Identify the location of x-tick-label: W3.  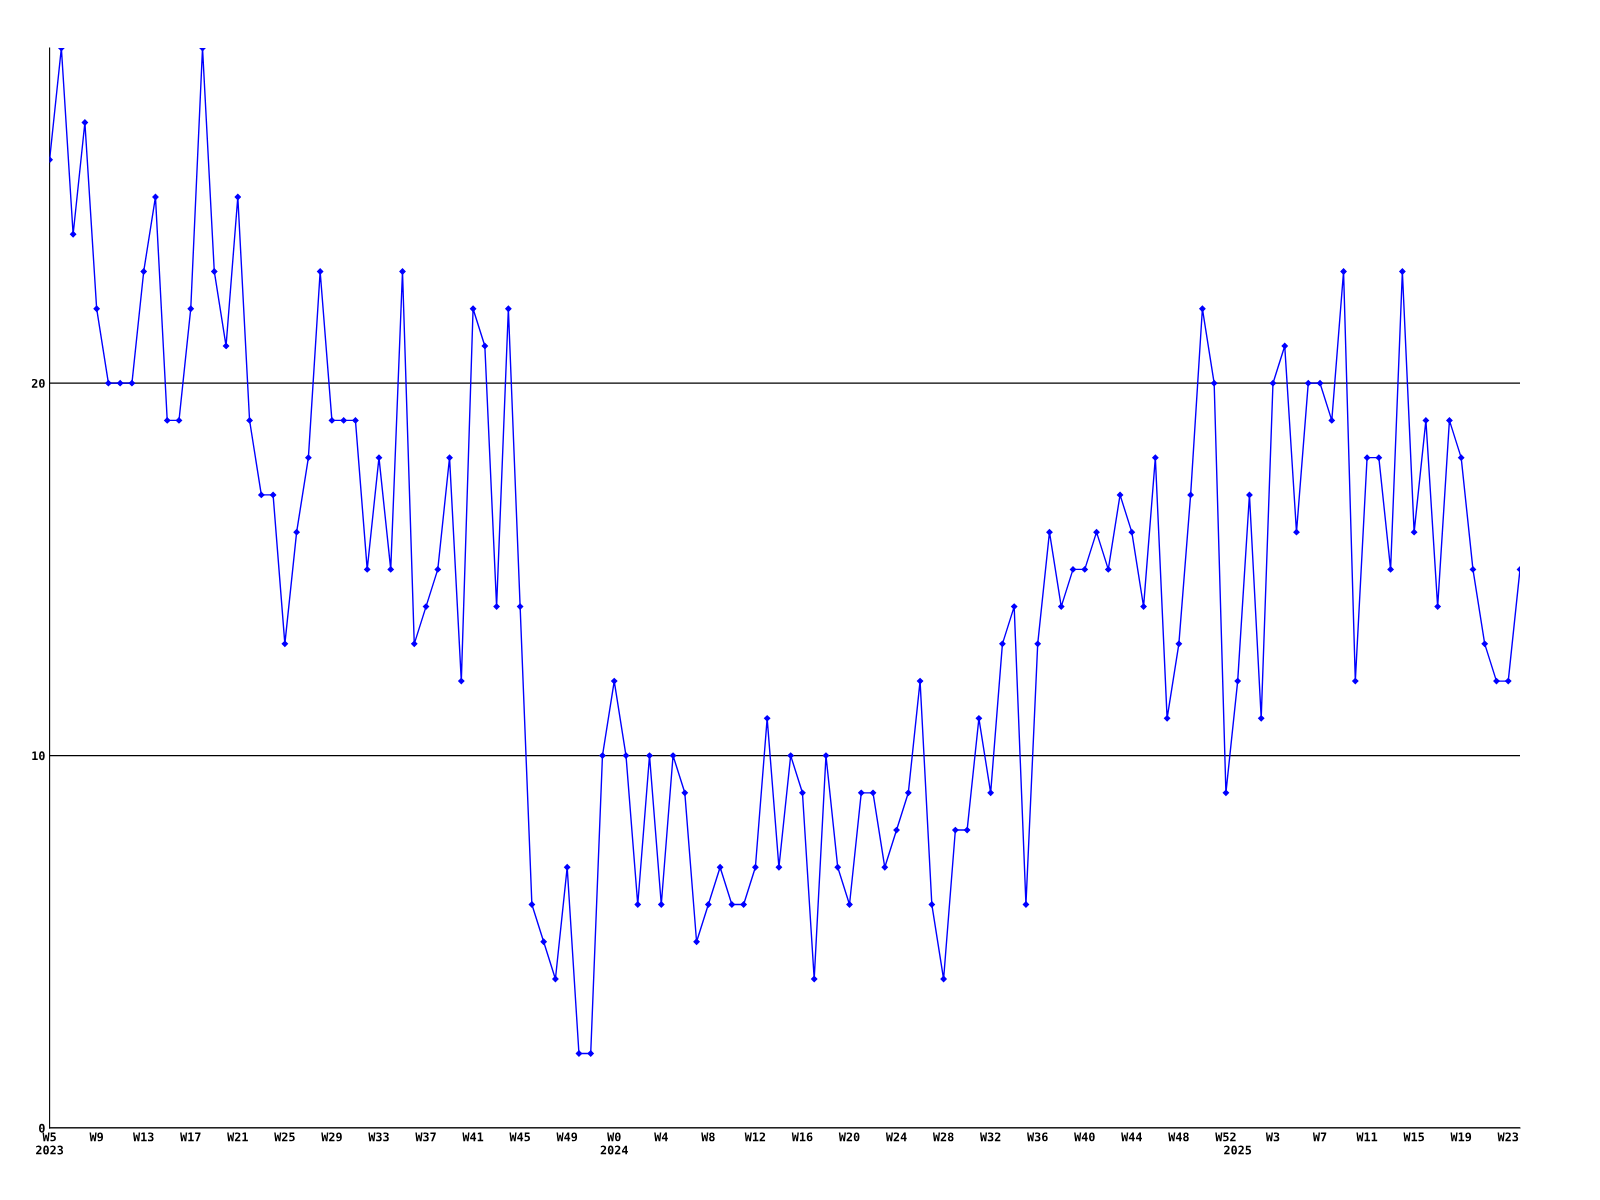
(1272, 1137).